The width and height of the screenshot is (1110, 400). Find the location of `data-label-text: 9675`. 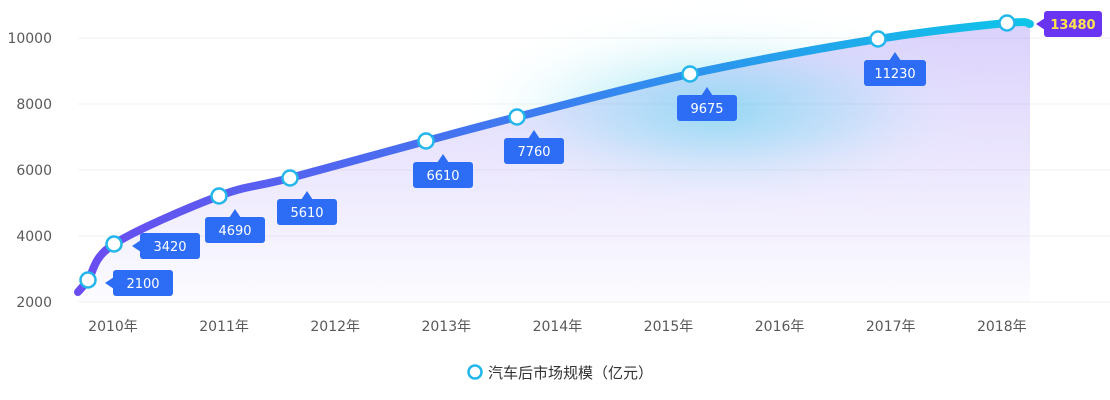

data-label-text: 9675 is located at coordinates (706, 109).